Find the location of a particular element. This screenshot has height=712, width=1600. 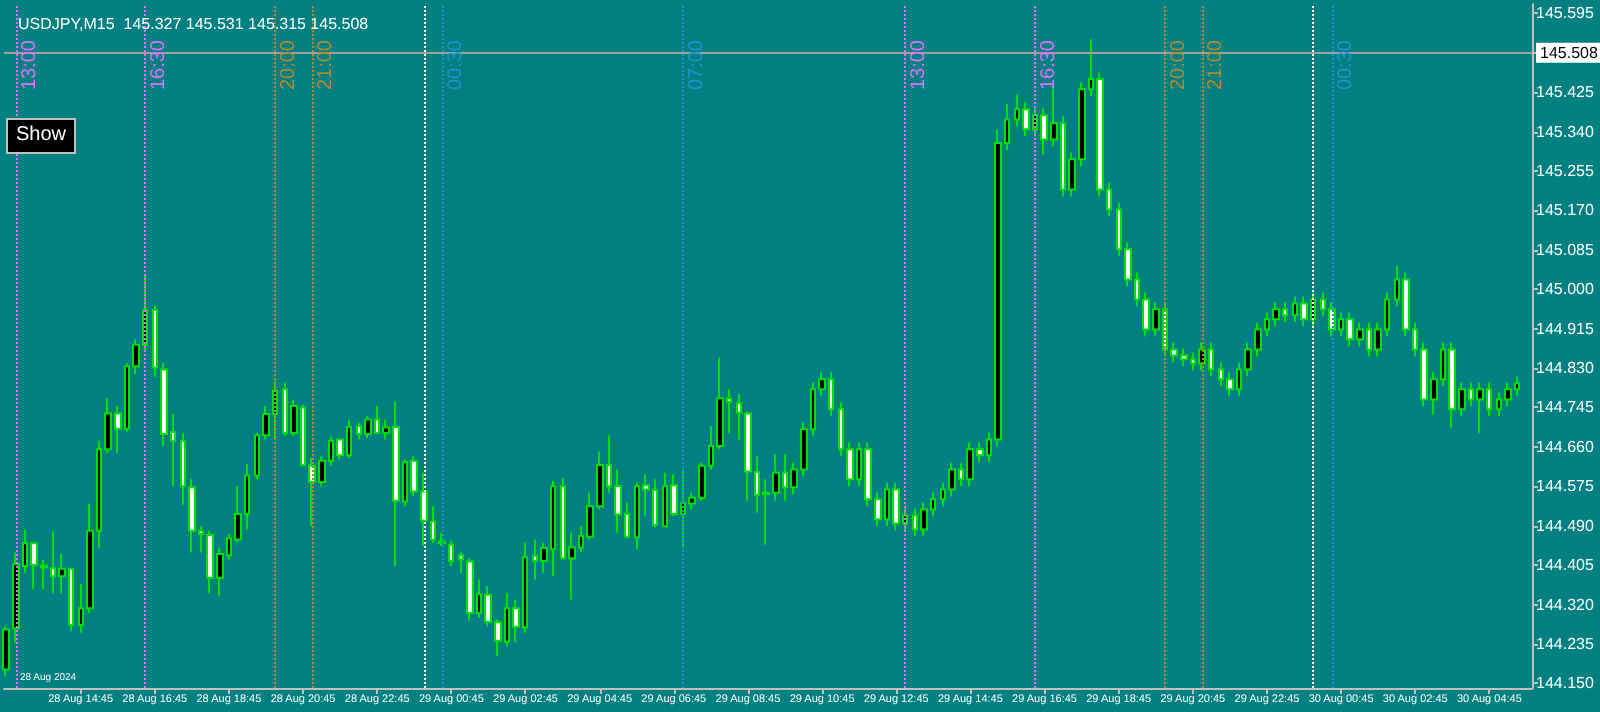

y-tick-label: 144.490 is located at coordinates (1565, 525).